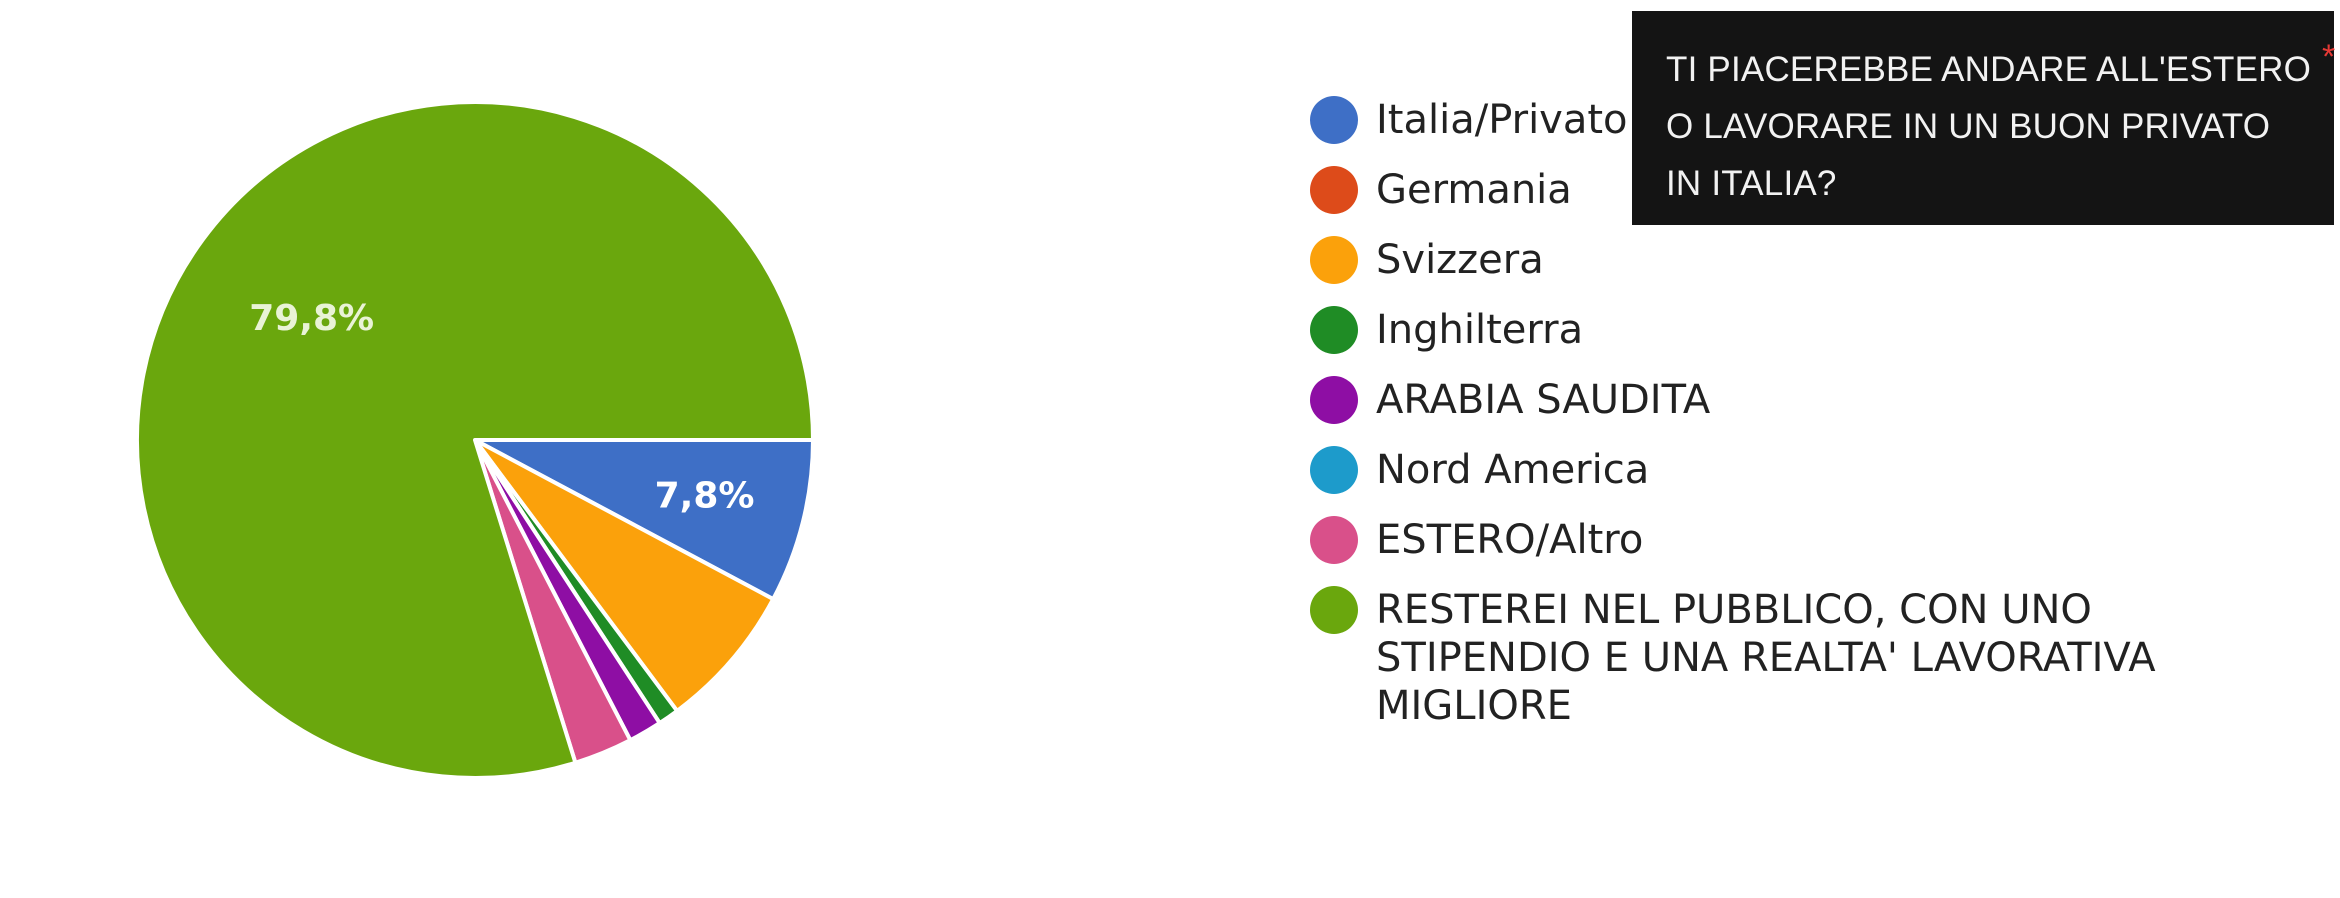 The image size is (2340, 898). What do you see at coordinates (1510, 540) in the screenshot?
I see `legend-label: ESTERO/Altro` at bounding box center [1510, 540].